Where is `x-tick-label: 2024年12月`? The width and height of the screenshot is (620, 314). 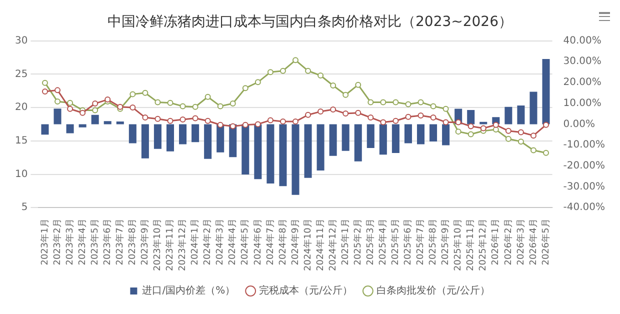 x-tick-label: 2024年12月 is located at coordinates (332, 245).